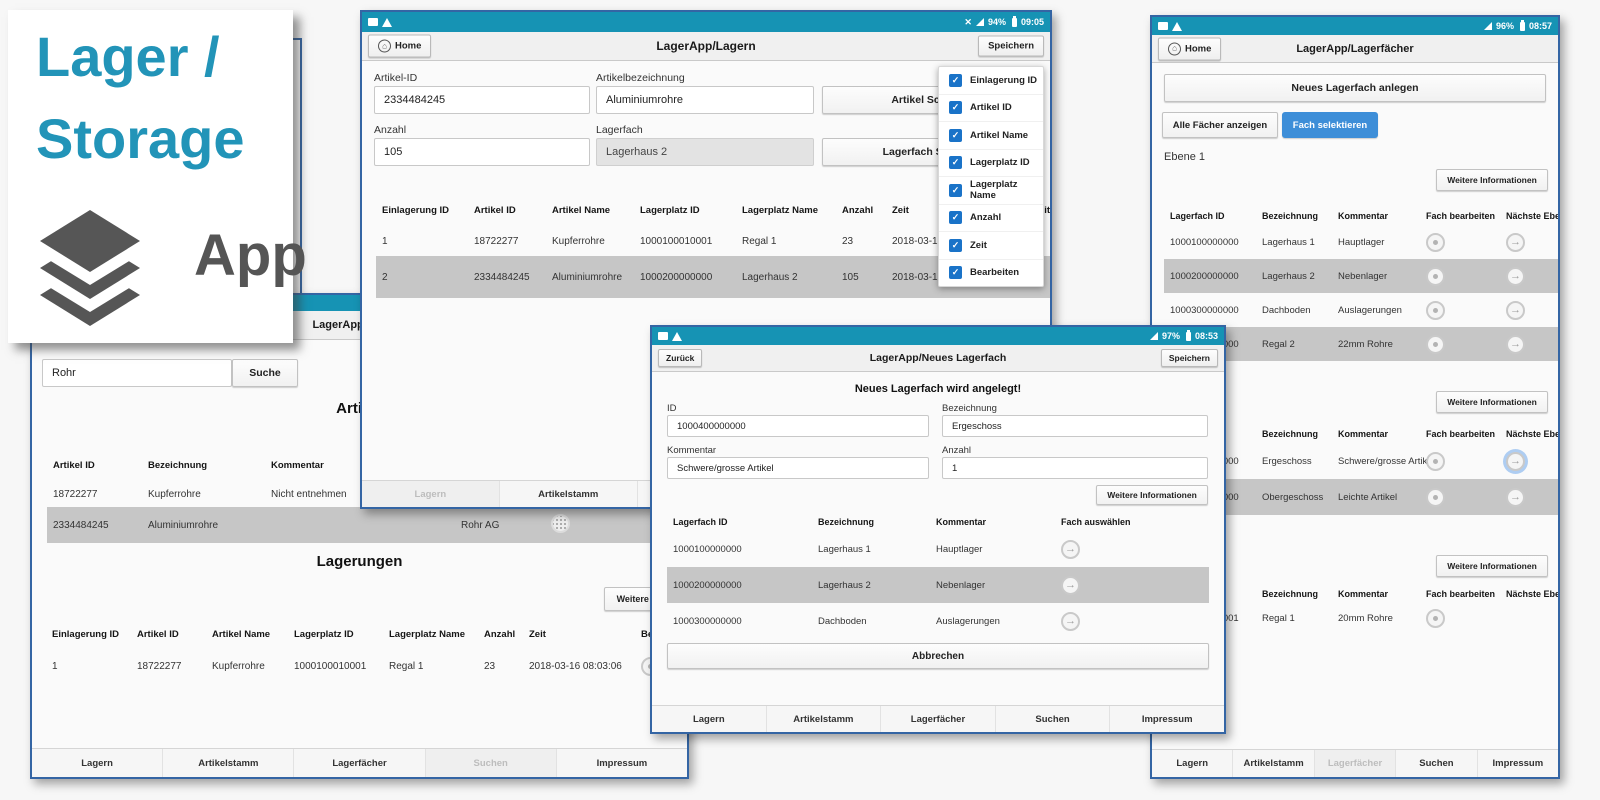 This screenshot has height=800, width=1600. I want to click on cell: Regal 1, so click(759, 241).